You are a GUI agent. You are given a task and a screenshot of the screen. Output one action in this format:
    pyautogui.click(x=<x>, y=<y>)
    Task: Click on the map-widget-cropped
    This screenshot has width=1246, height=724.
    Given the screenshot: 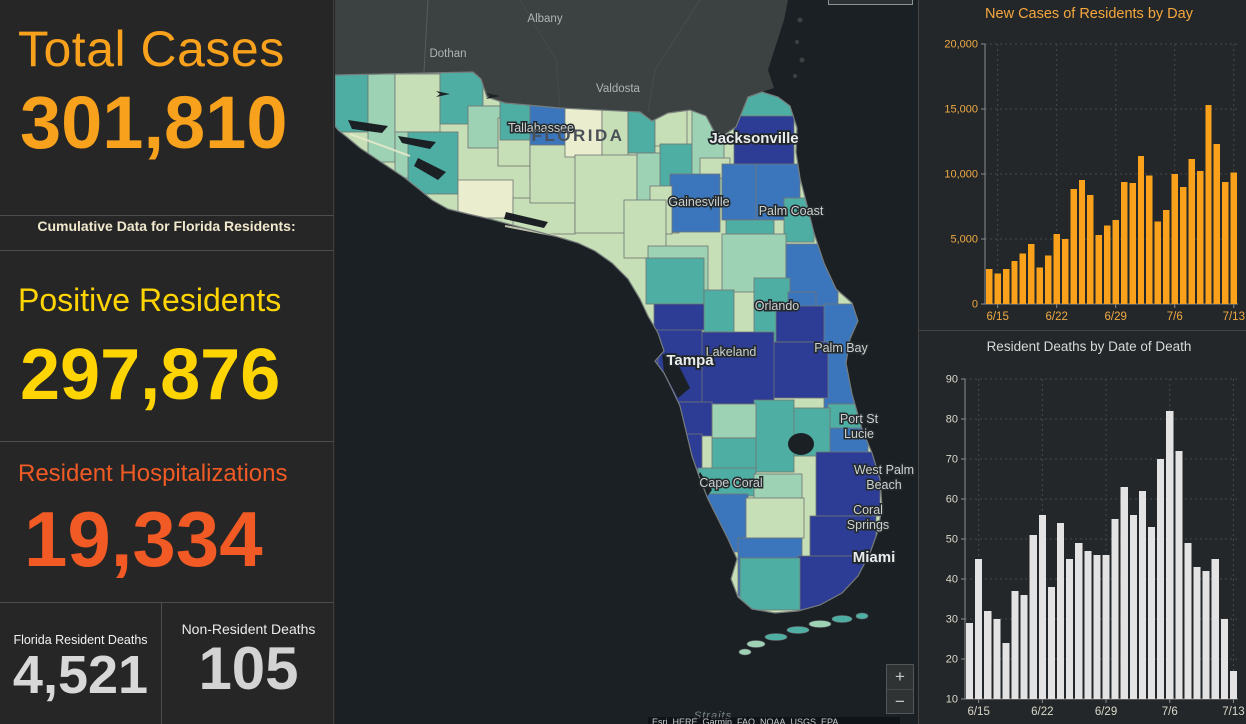 What is the action you would take?
    pyautogui.click(x=870, y=2)
    